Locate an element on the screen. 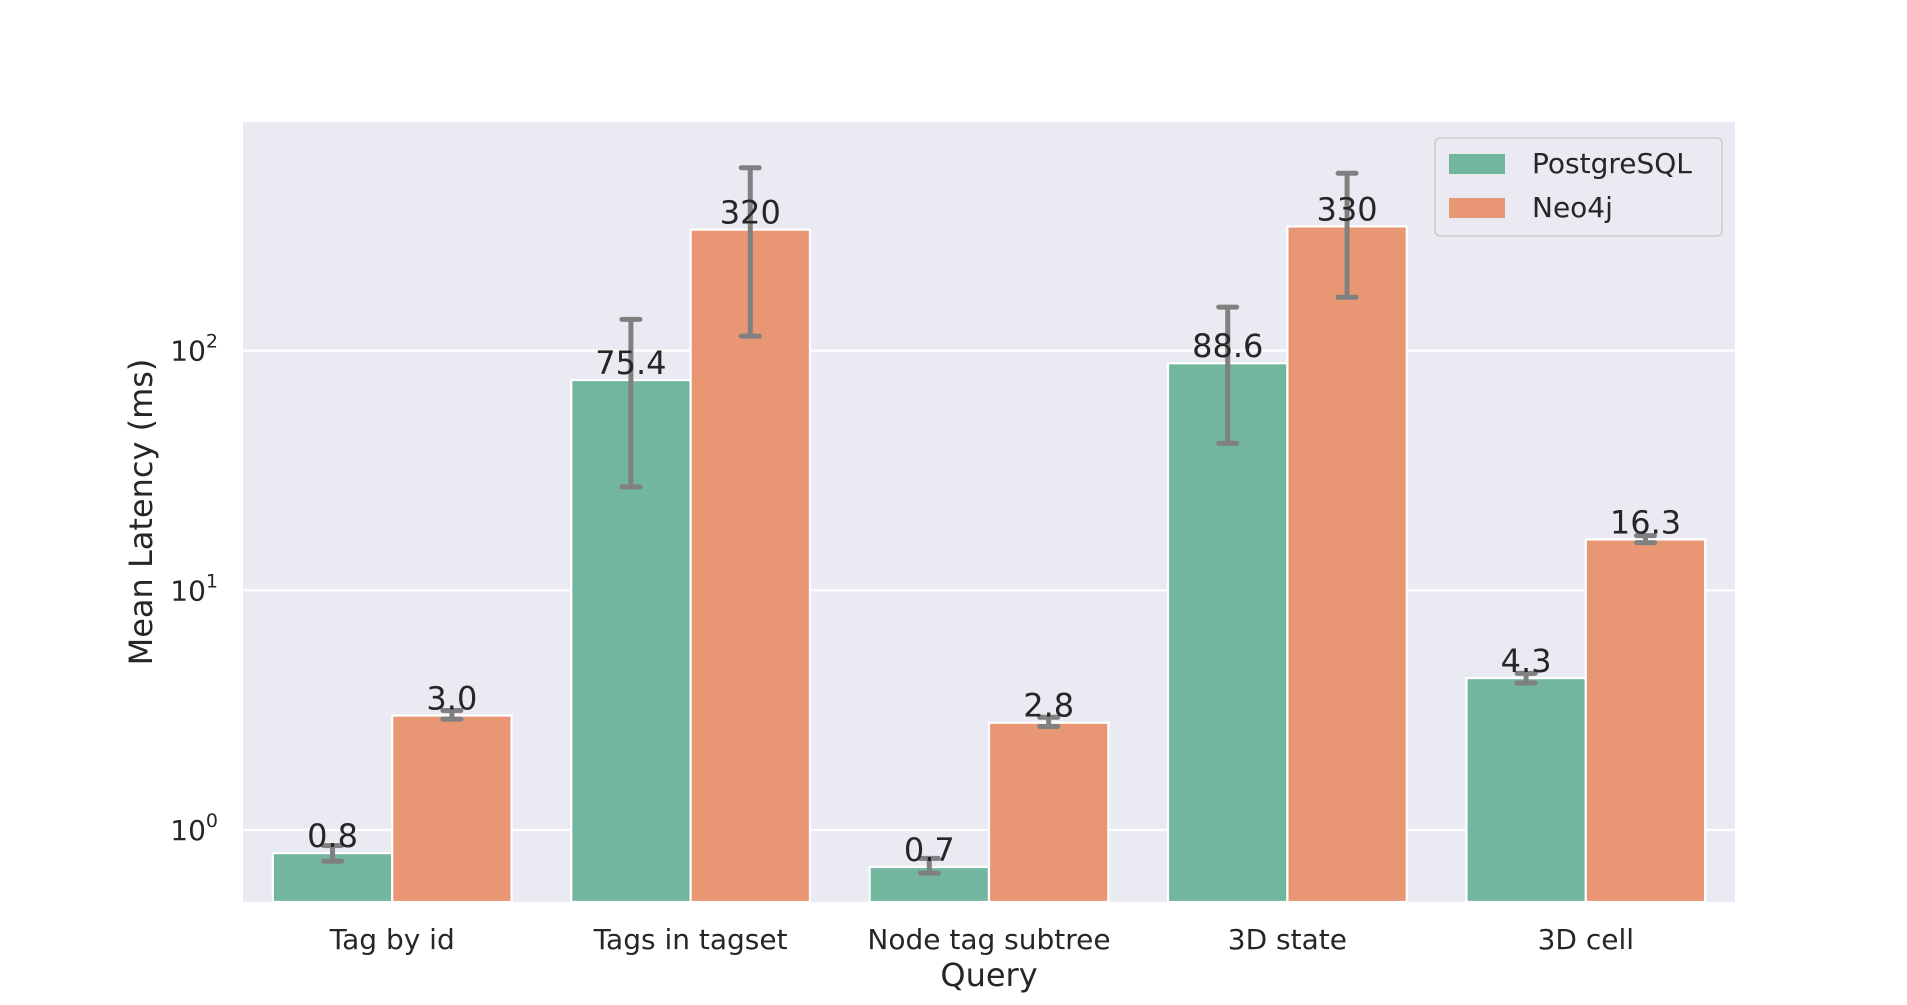 The width and height of the screenshot is (1907, 1005). y-tick-labels: 10⁰ 10¹ 10² is located at coordinates (194, 589).